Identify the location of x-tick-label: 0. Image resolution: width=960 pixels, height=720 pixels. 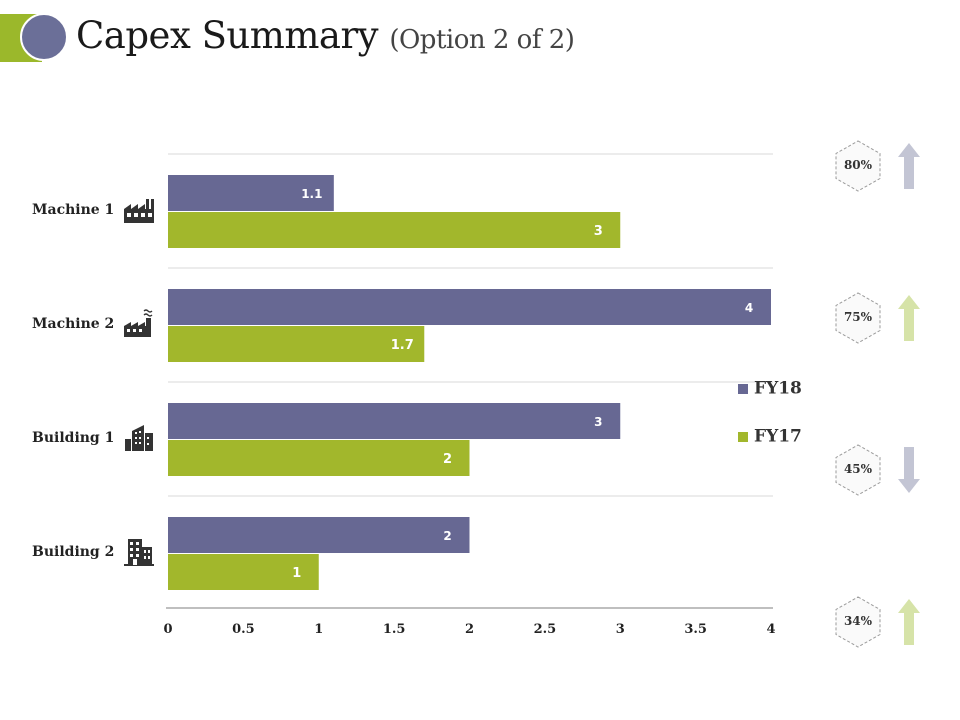
(167, 629).